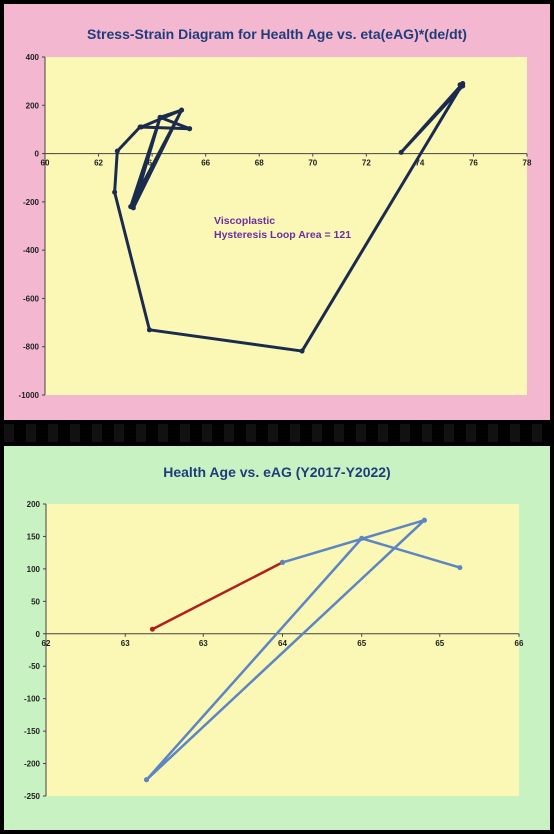 The width and height of the screenshot is (554, 834). What do you see at coordinates (35, 601) in the screenshot?
I see `y-tick-label: 50` at bounding box center [35, 601].